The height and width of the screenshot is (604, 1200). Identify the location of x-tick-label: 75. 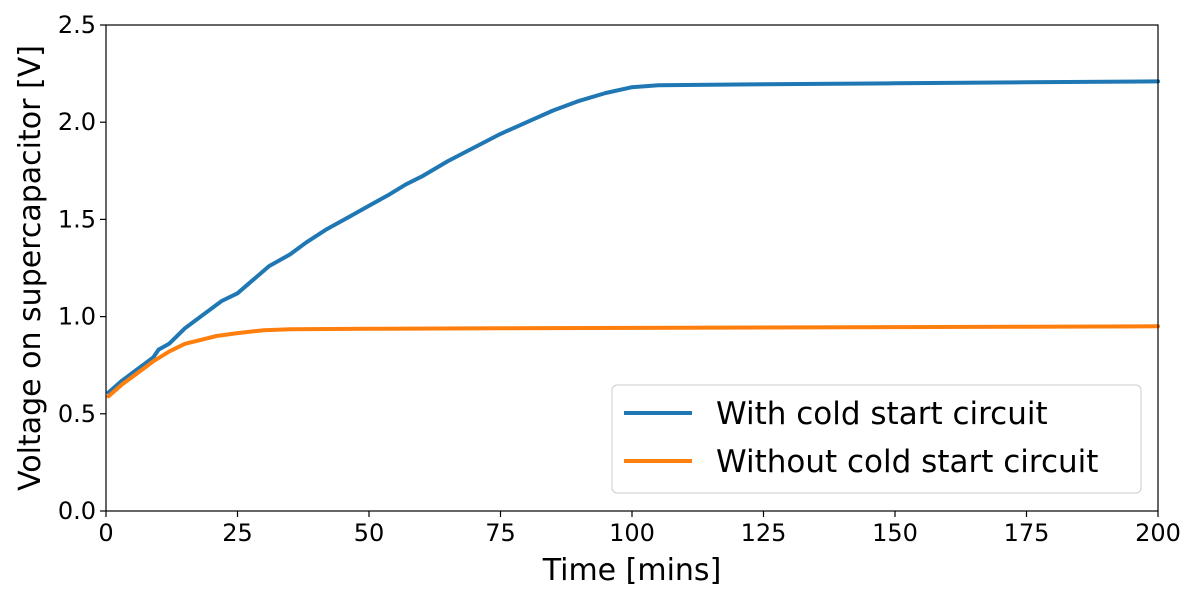
(500, 533).